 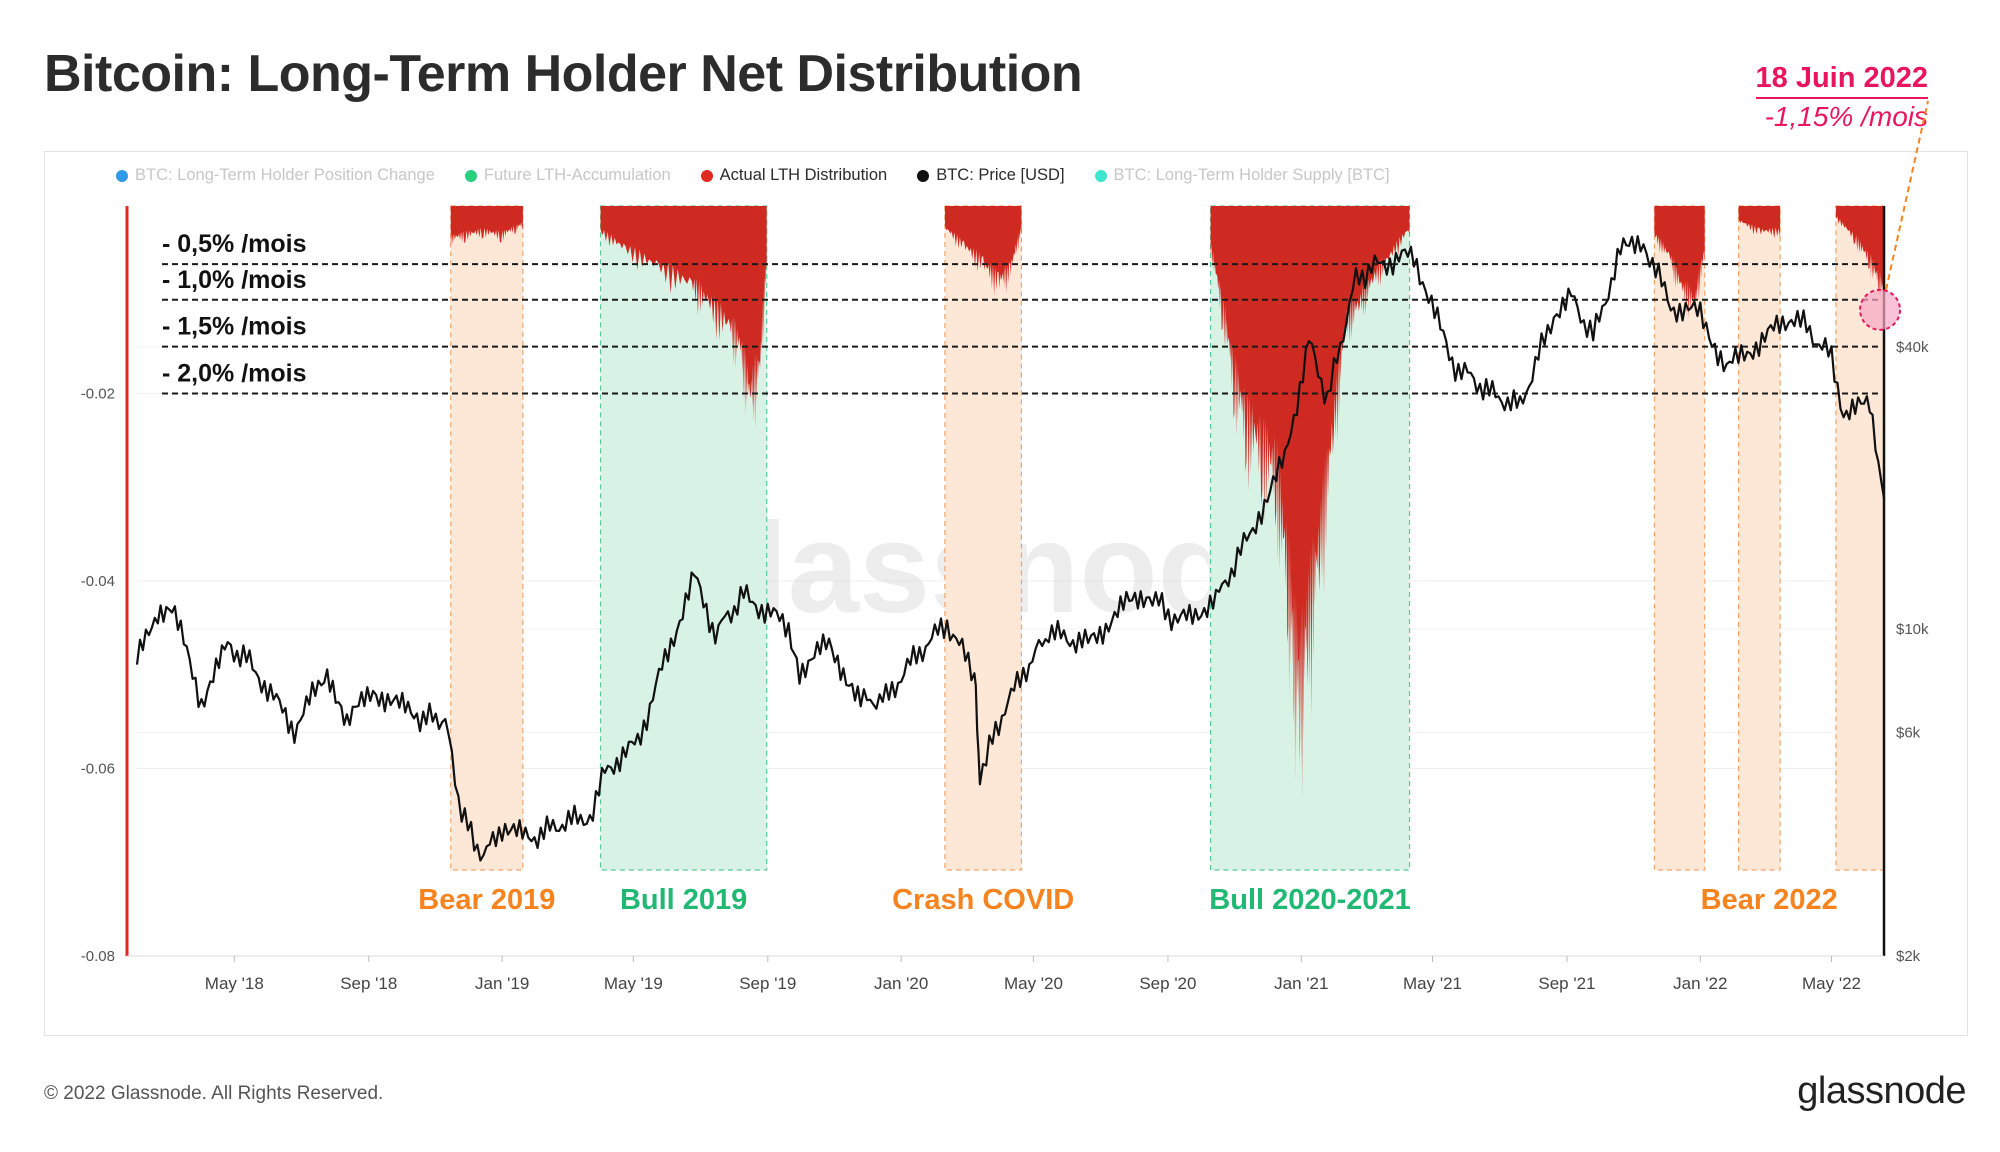 I want to click on legend-item-price: BTC: Price [USD], so click(x=991, y=175).